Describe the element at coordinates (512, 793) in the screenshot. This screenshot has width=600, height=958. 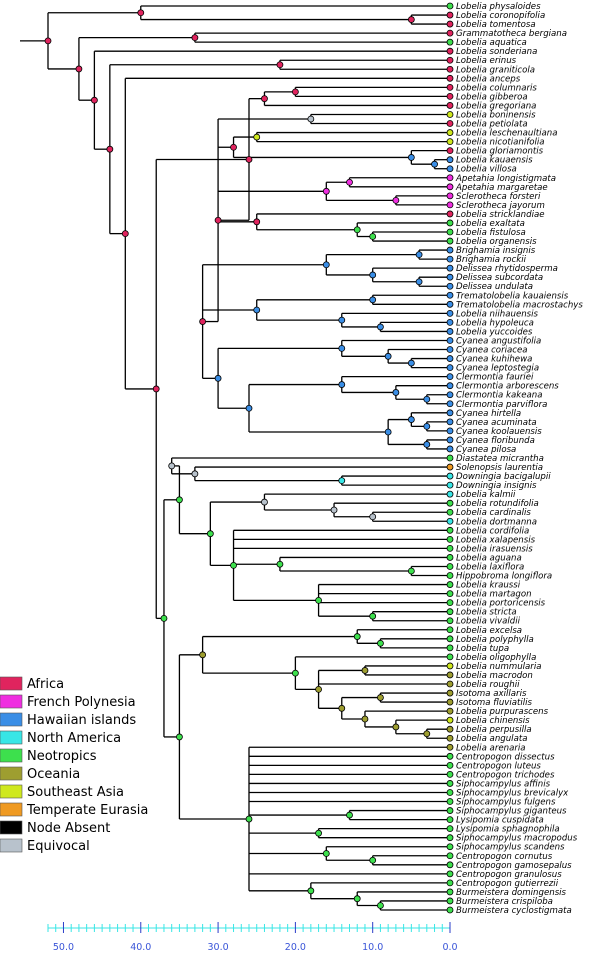
I see `taxon-label: Siphocampylus brevicalyx` at that location.